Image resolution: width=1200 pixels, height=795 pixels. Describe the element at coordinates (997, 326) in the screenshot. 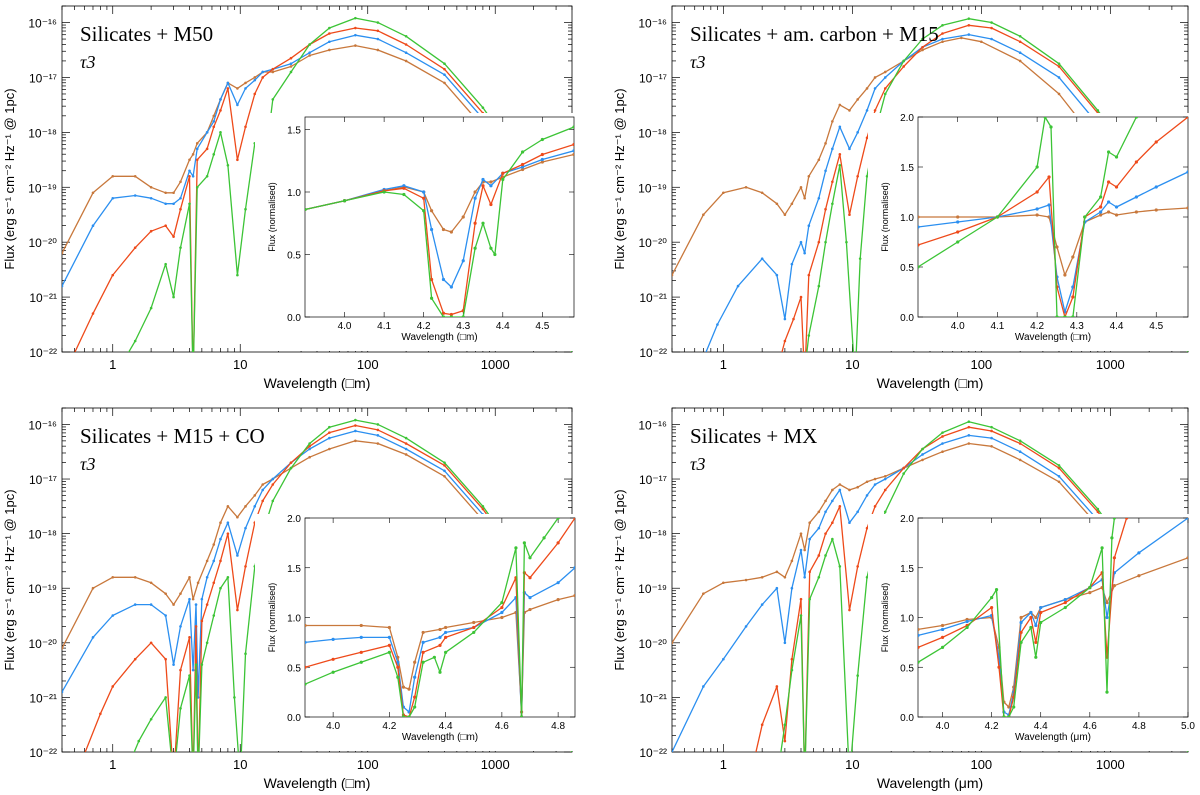

I see `inset-x-tick-label: 4.1` at that location.